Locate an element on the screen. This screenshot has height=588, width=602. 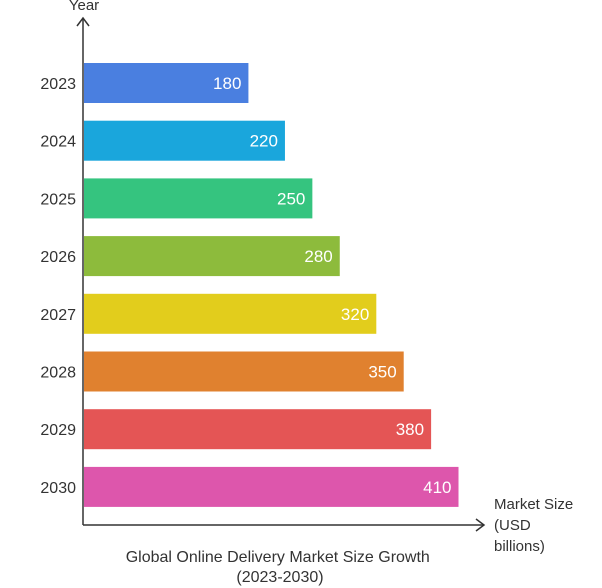
bar-value-label-2028: 350 is located at coordinates (382, 372).